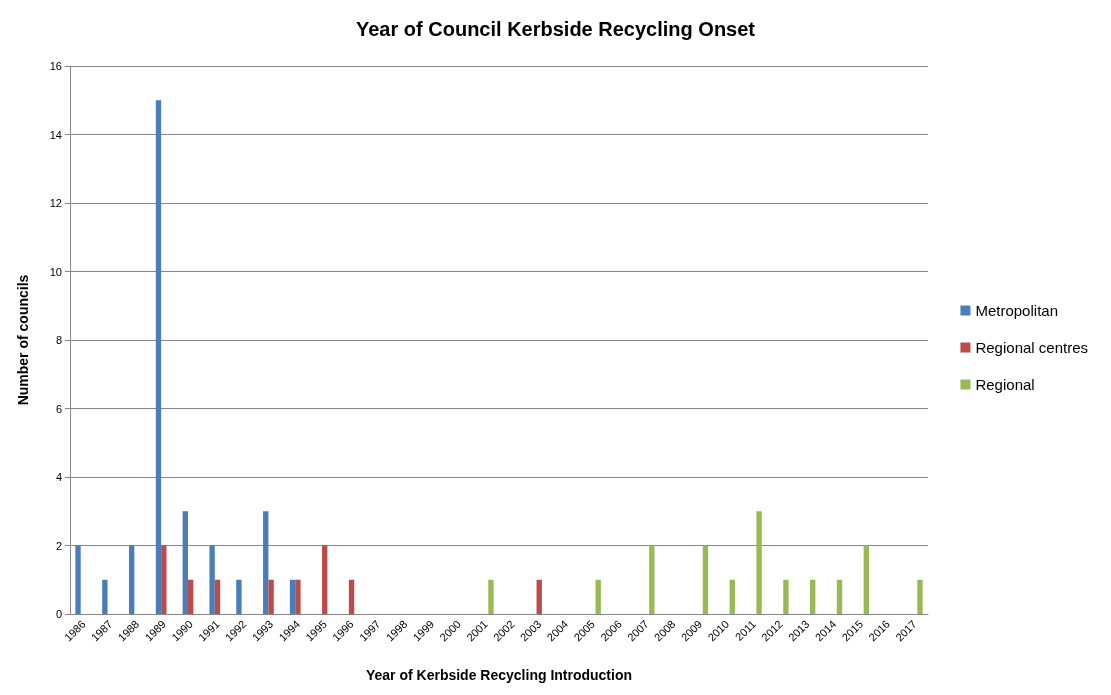 The height and width of the screenshot is (695, 1111). I want to click on legend-label: Metropolitan, so click(1016, 310).